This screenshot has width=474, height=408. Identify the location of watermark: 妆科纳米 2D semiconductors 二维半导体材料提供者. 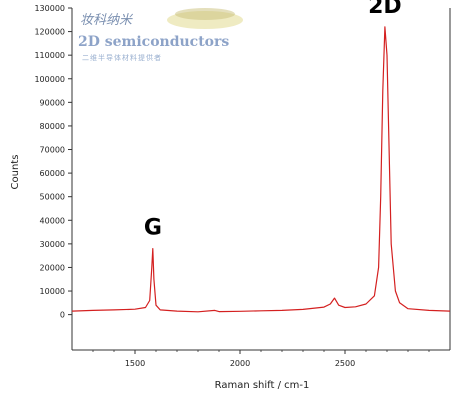
(160, 35).